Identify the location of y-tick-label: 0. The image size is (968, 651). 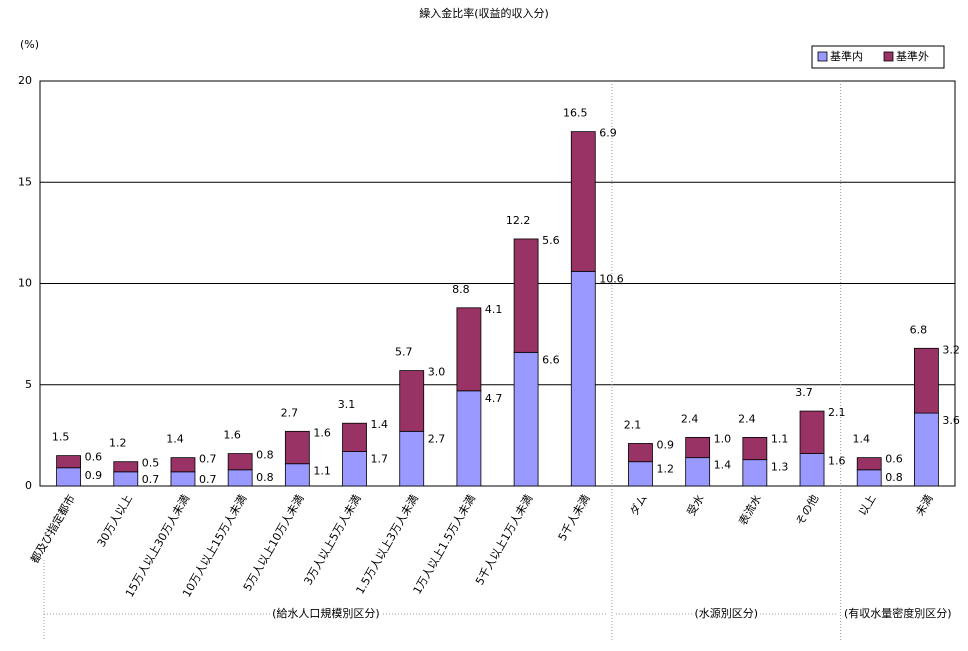
(28, 485).